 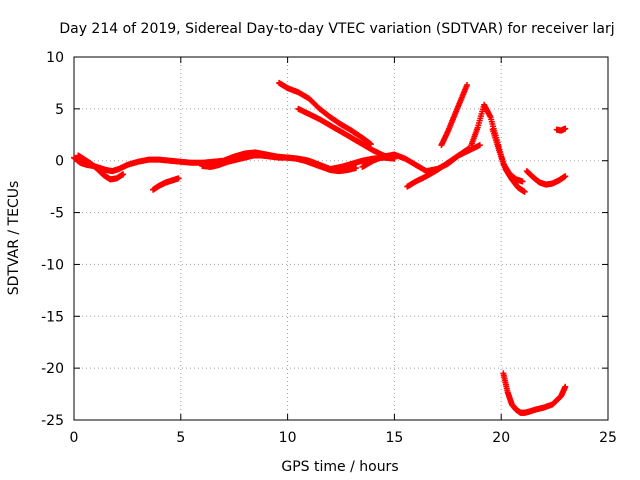 What do you see at coordinates (180, 438) in the screenshot?
I see `x-tick-label: 5` at bounding box center [180, 438].